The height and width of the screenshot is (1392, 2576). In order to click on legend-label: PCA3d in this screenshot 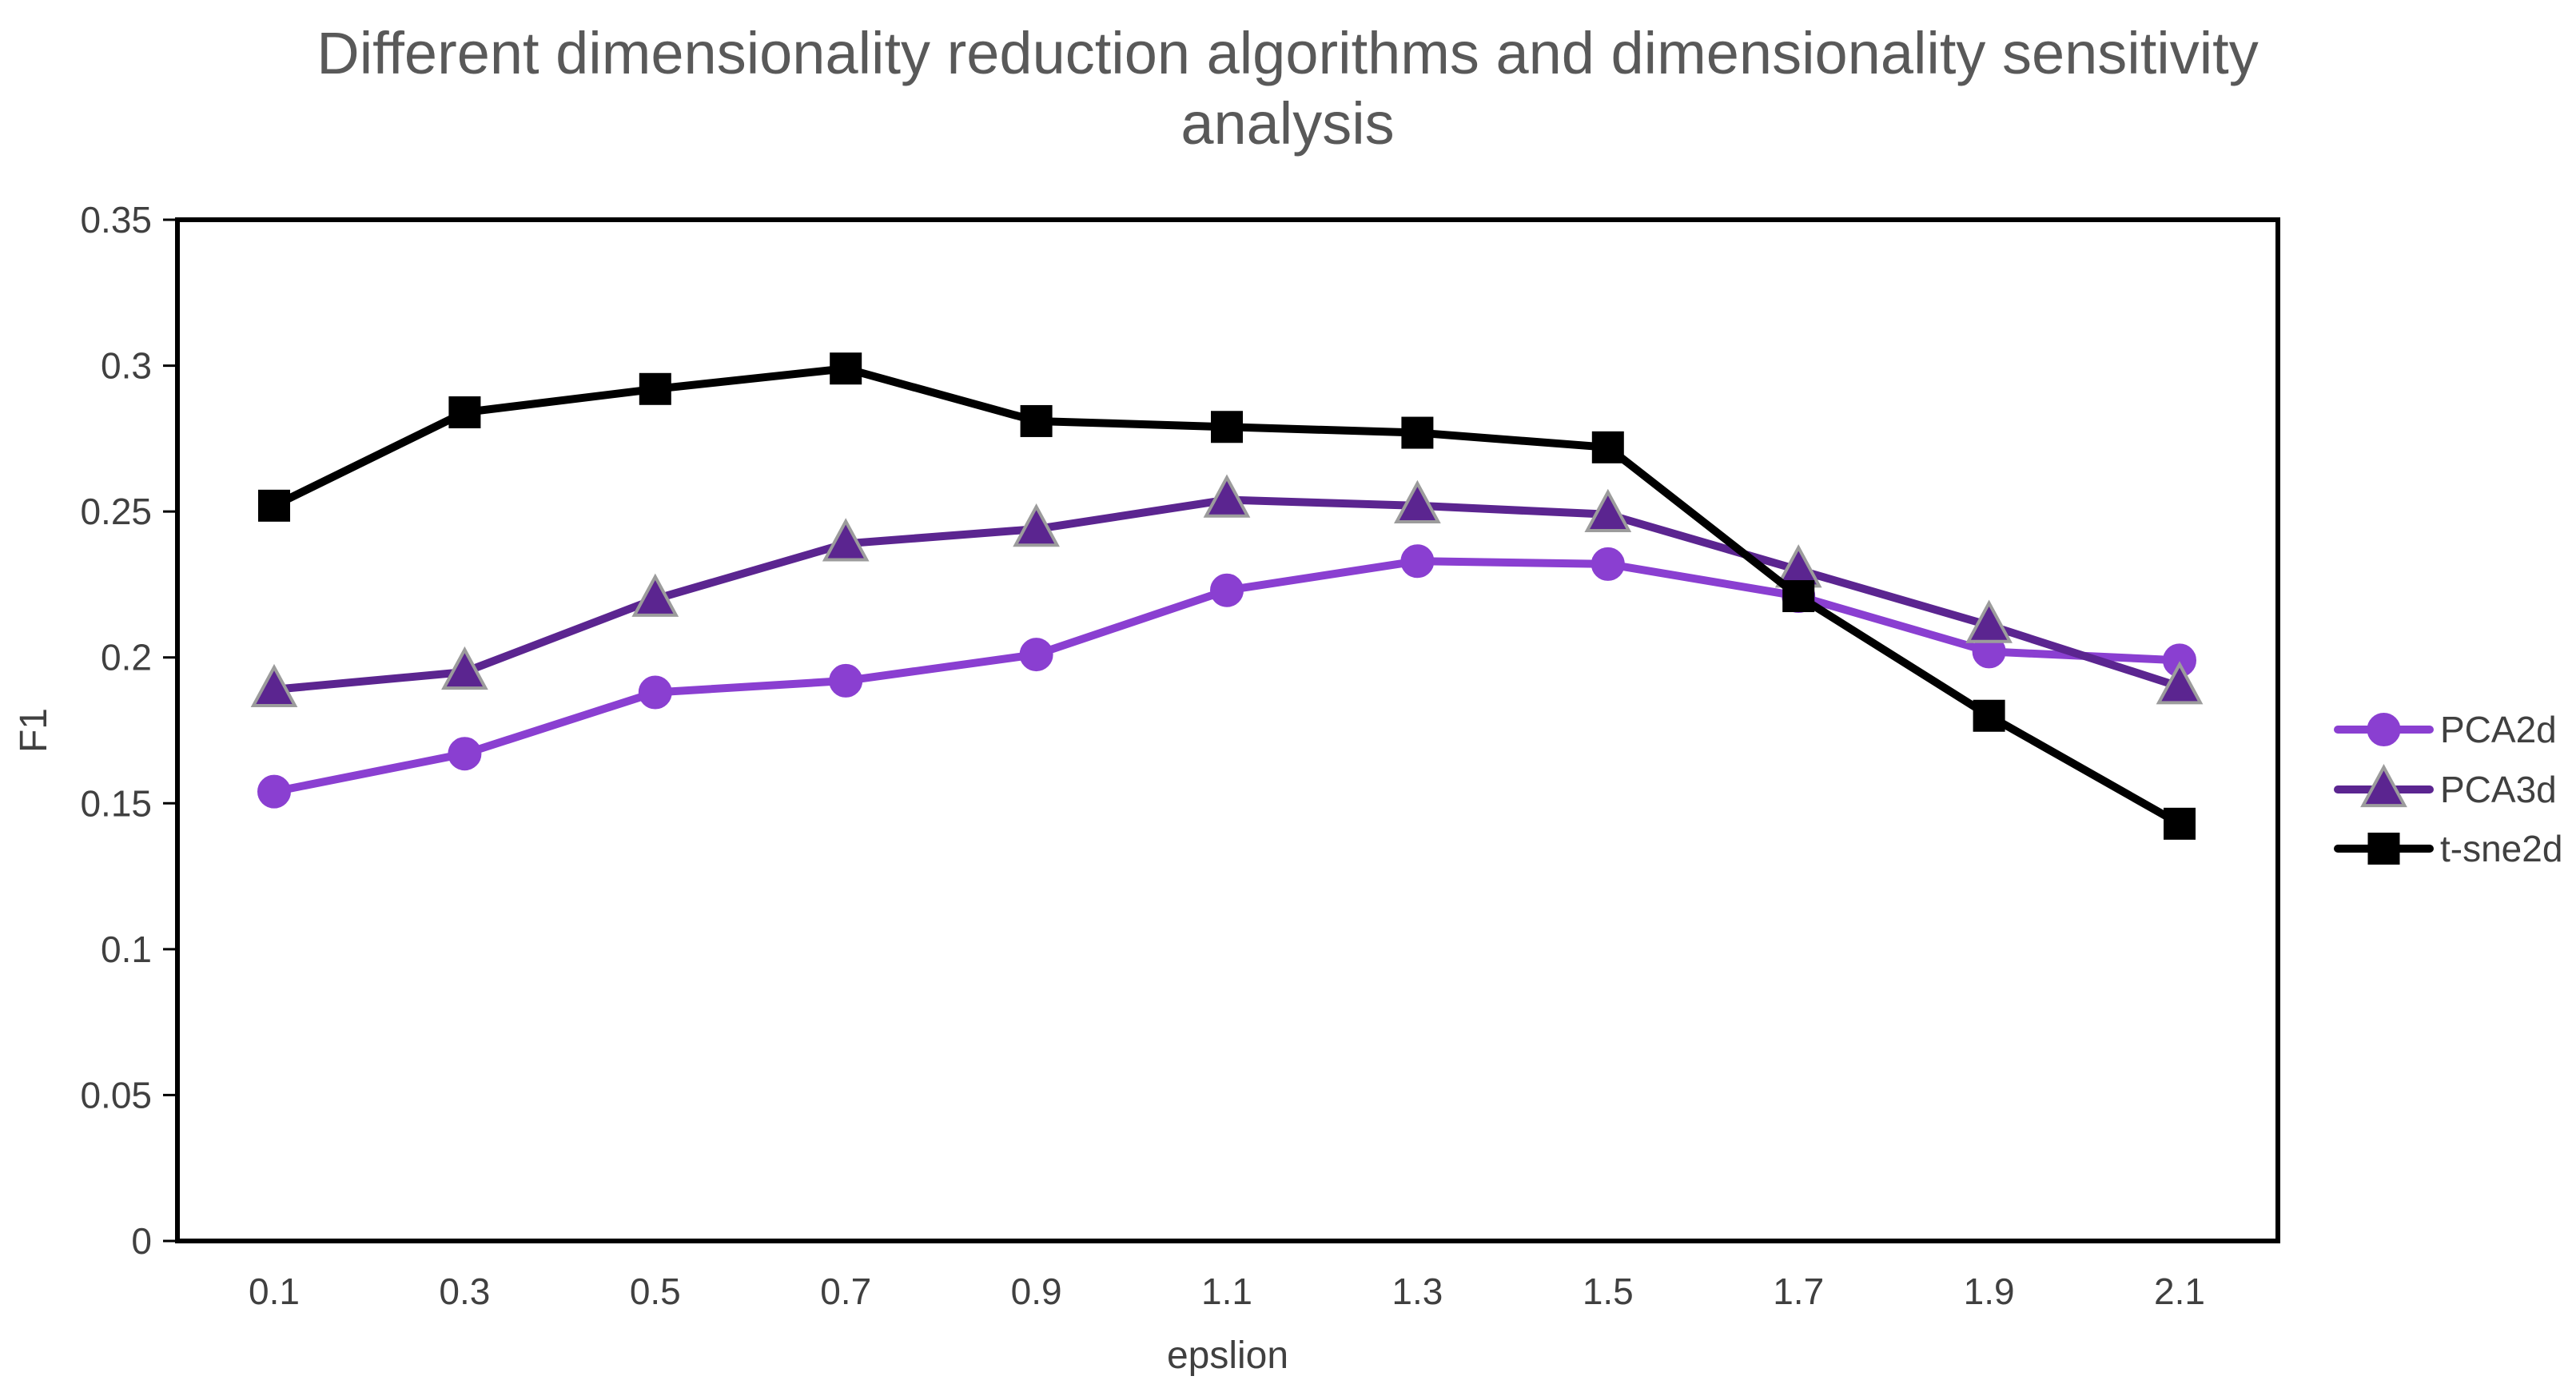, I will do `click(2498, 789)`.